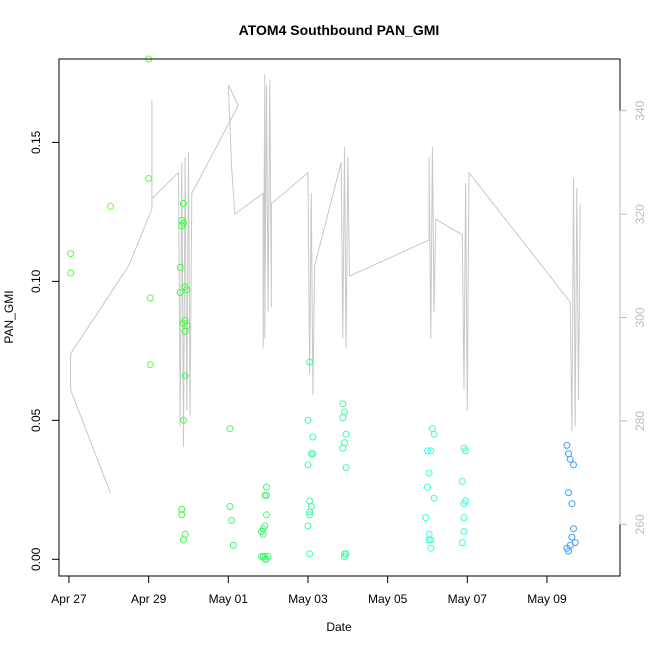  Describe the element at coordinates (339, 627) in the screenshot. I see `x-axis-label: Date` at that location.